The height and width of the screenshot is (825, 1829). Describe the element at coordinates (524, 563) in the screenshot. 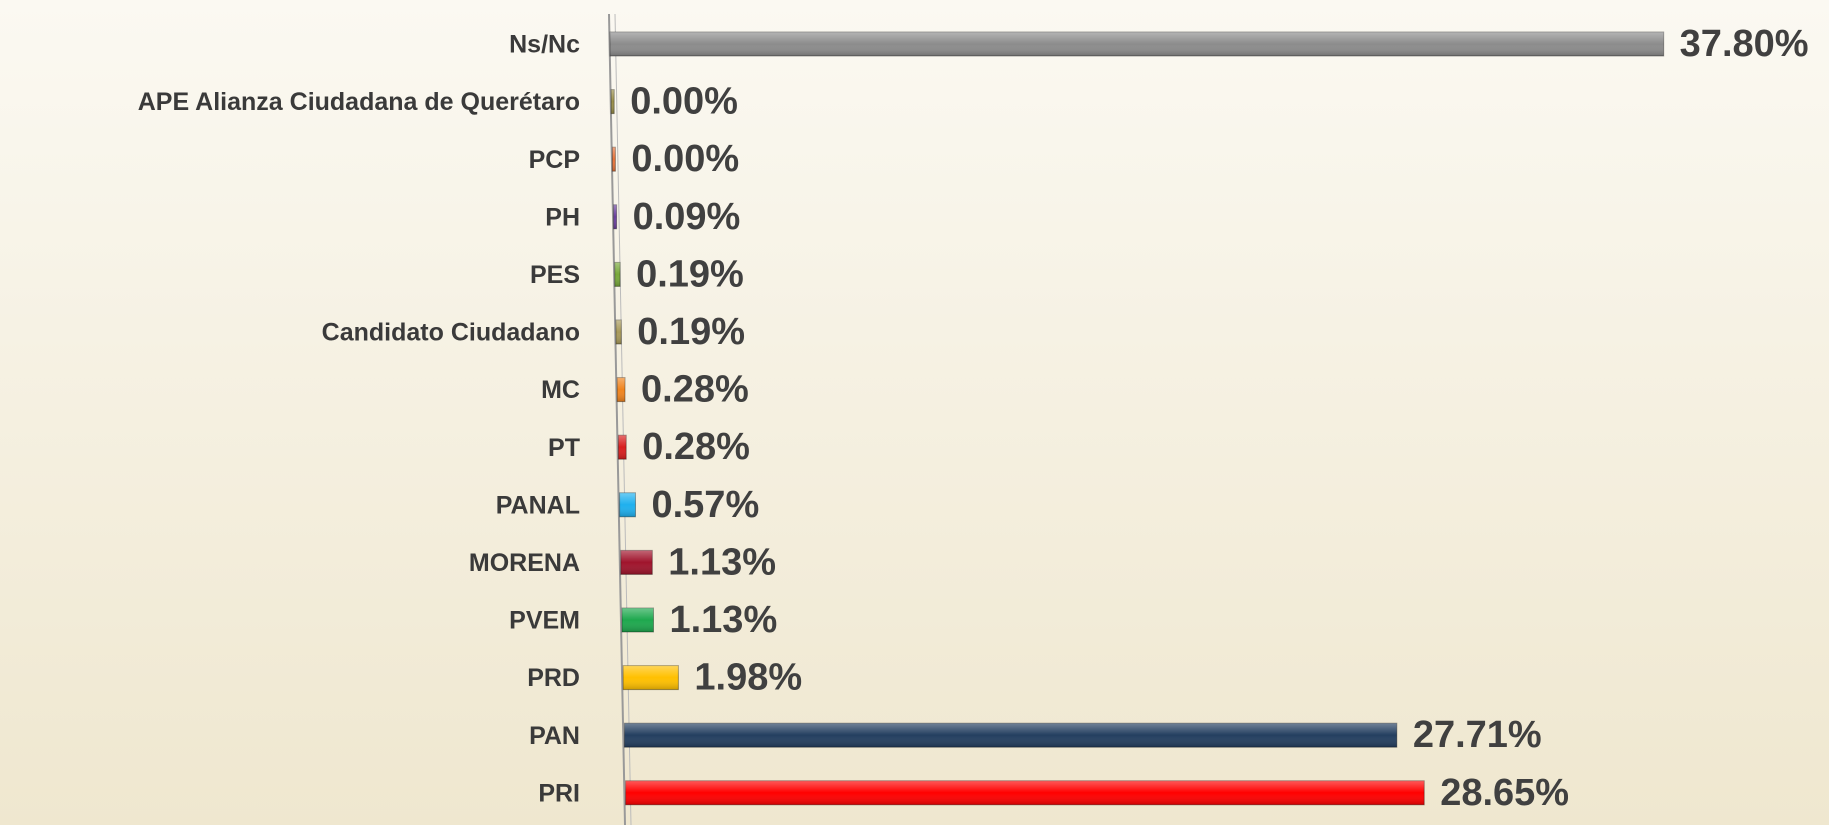

I see `category-label: MORENA` at that location.